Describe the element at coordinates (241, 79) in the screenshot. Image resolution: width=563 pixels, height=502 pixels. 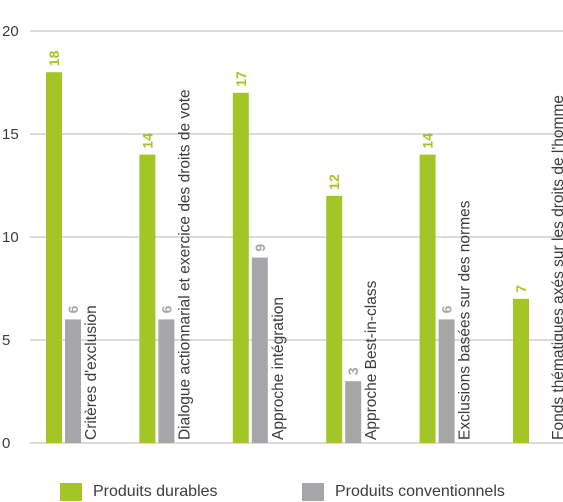
I see `value-label-durables: 17` at that location.